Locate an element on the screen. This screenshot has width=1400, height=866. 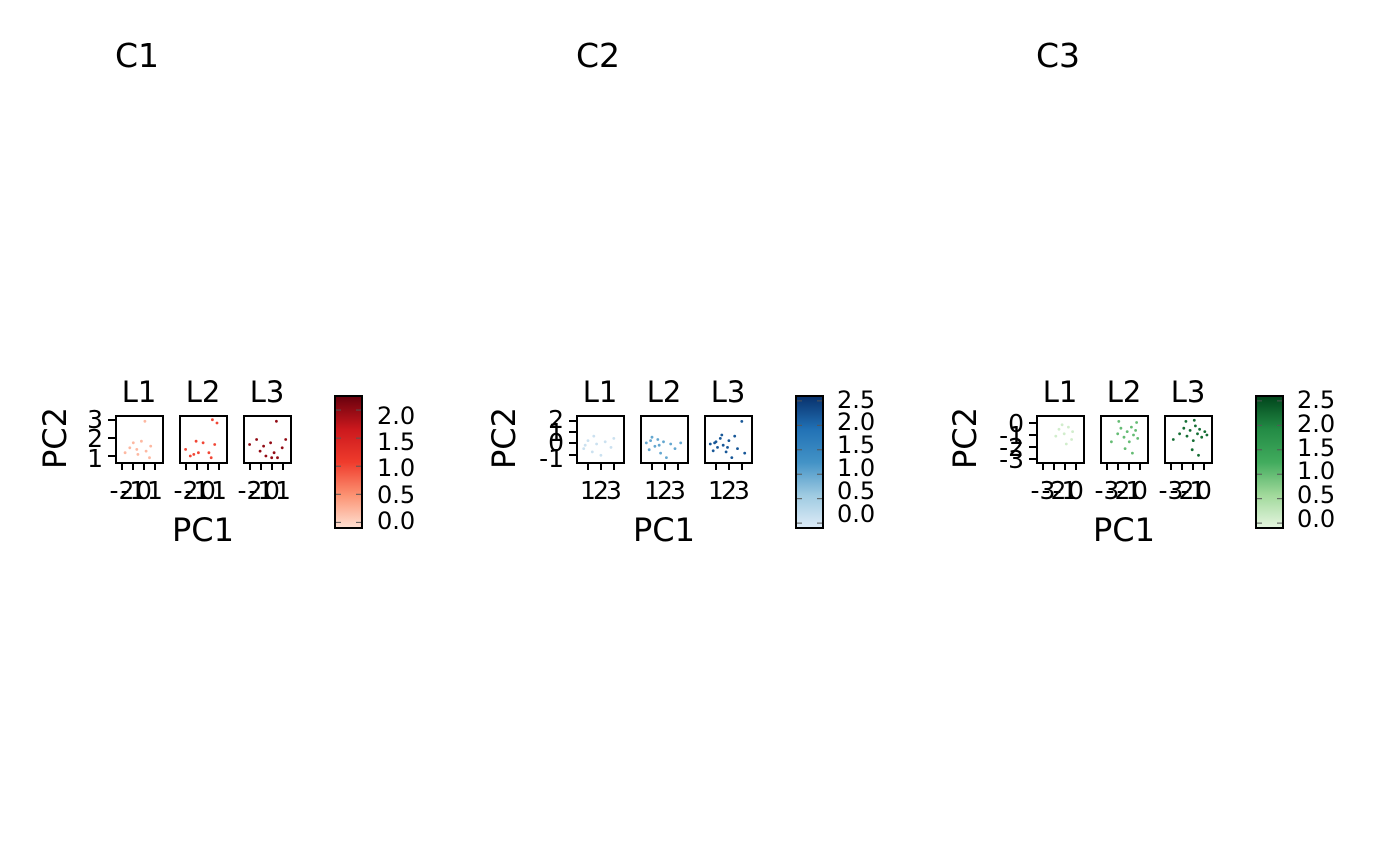
y-tick-label-c2-2: 2 is located at coordinates (556, 419).